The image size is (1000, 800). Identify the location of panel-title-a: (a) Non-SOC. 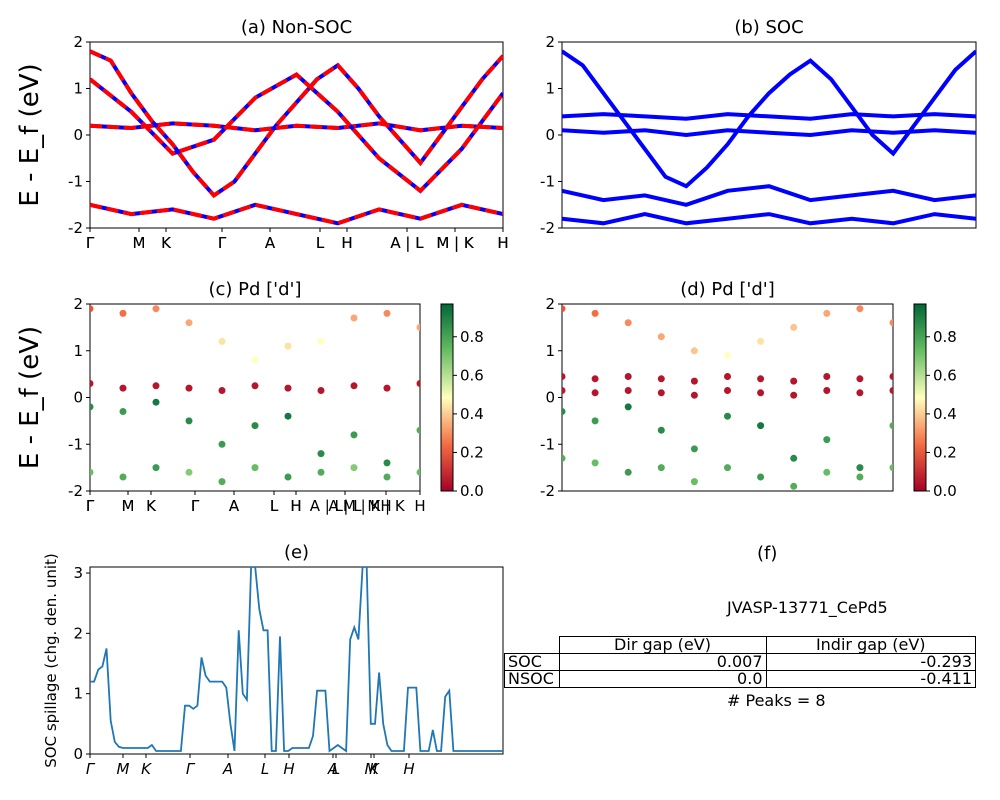
(296, 27).